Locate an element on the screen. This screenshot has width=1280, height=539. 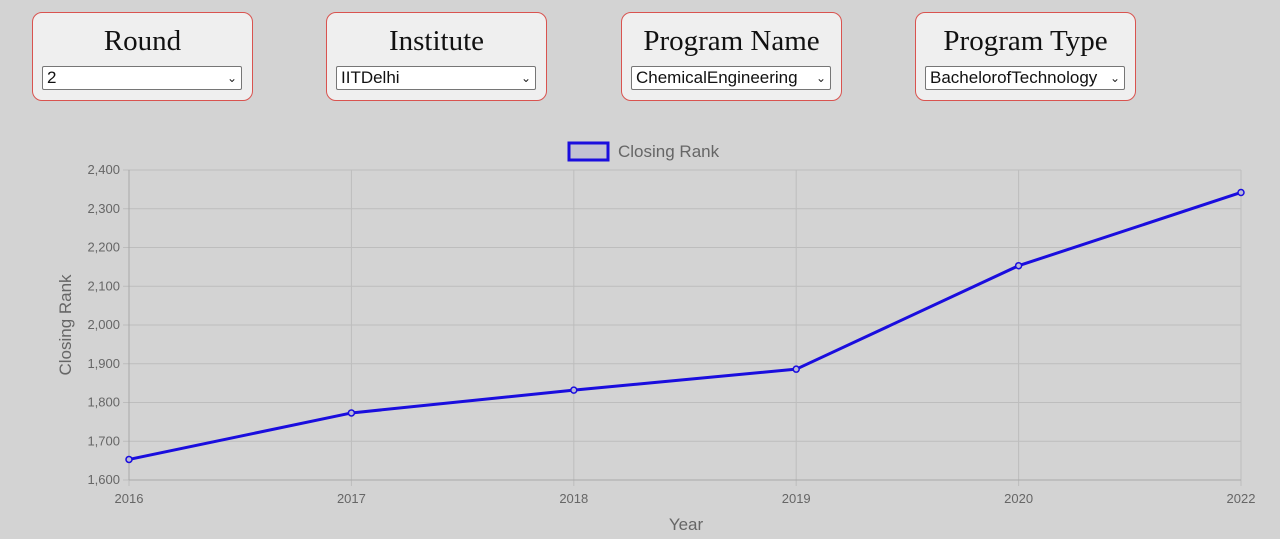
x-tick-label: 2022 is located at coordinates (1241, 498).